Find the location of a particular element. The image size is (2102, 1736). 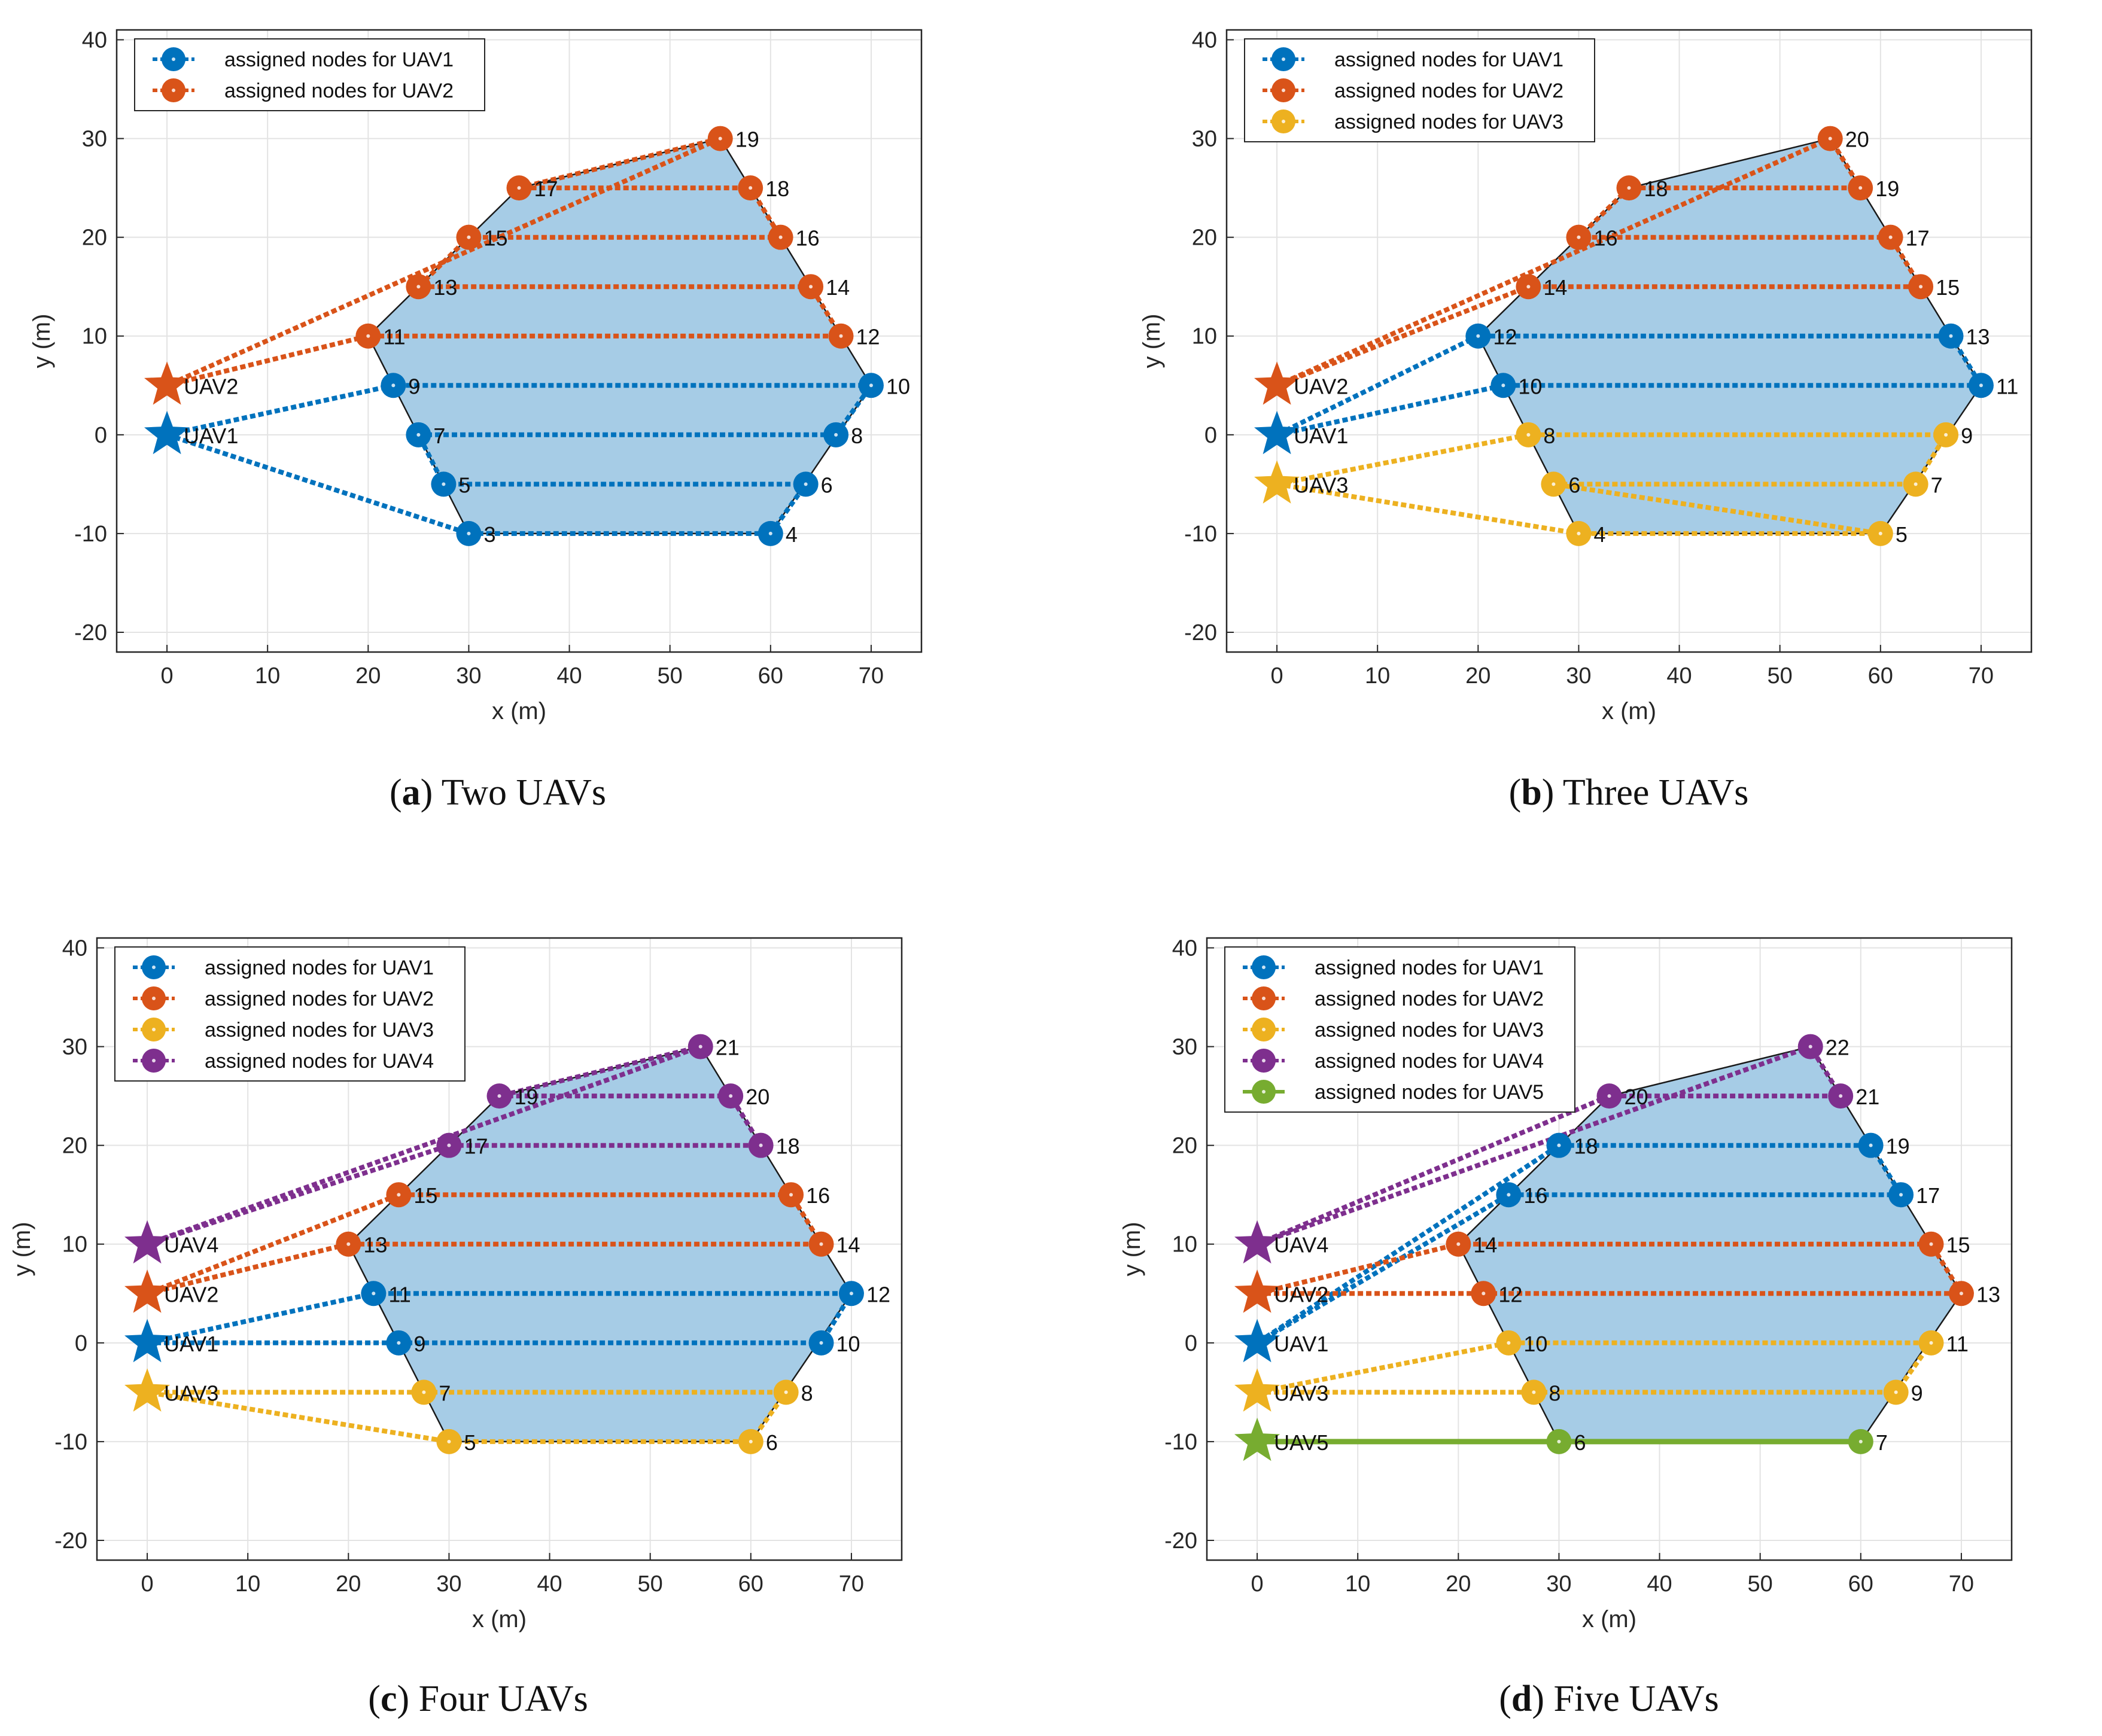

panel-caption: (c) Four UAVs is located at coordinates (478, 1699).